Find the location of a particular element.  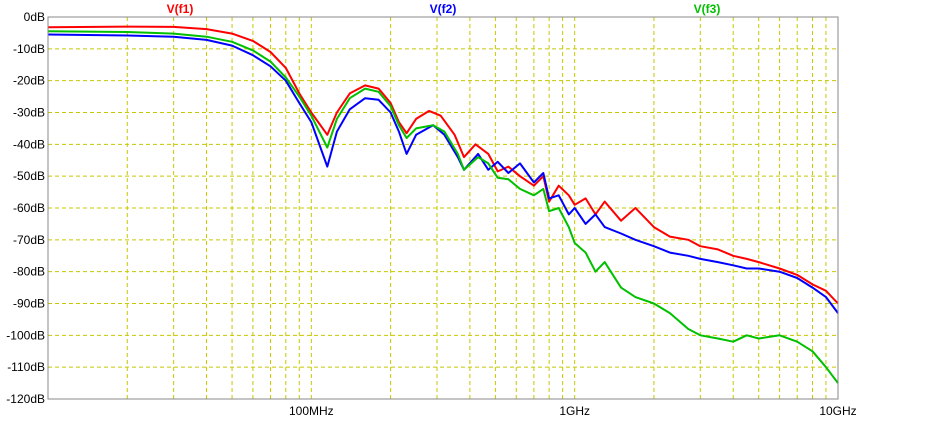

x-tick-label: 100MHz is located at coordinates (311, 411).